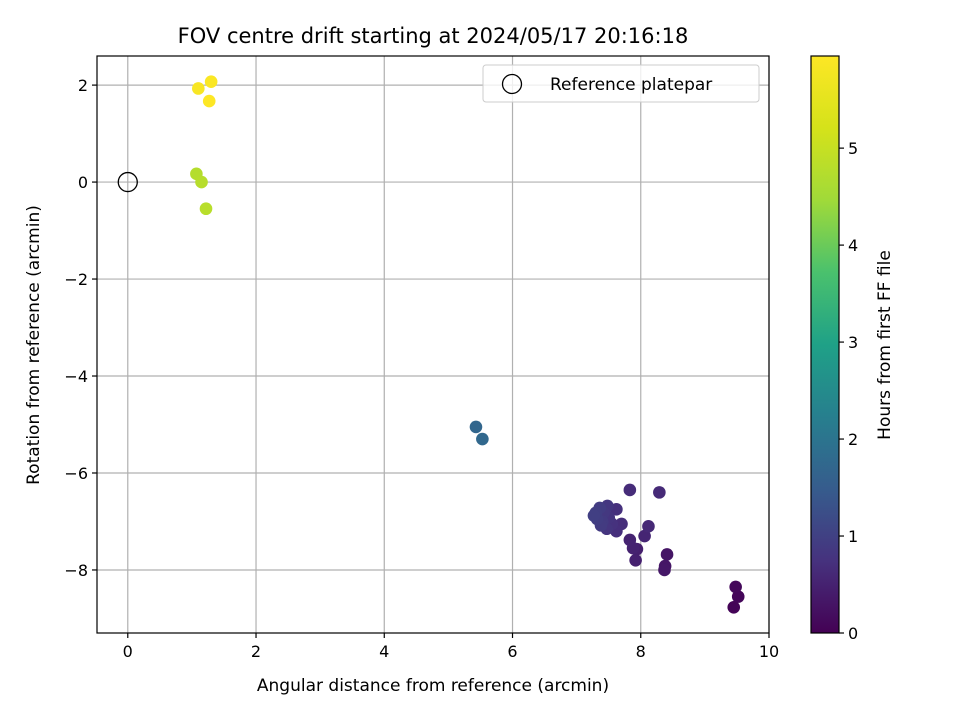 This screenshot has width=960, height=720. I want to click on y-tick-label: −6, so click(76, 473).